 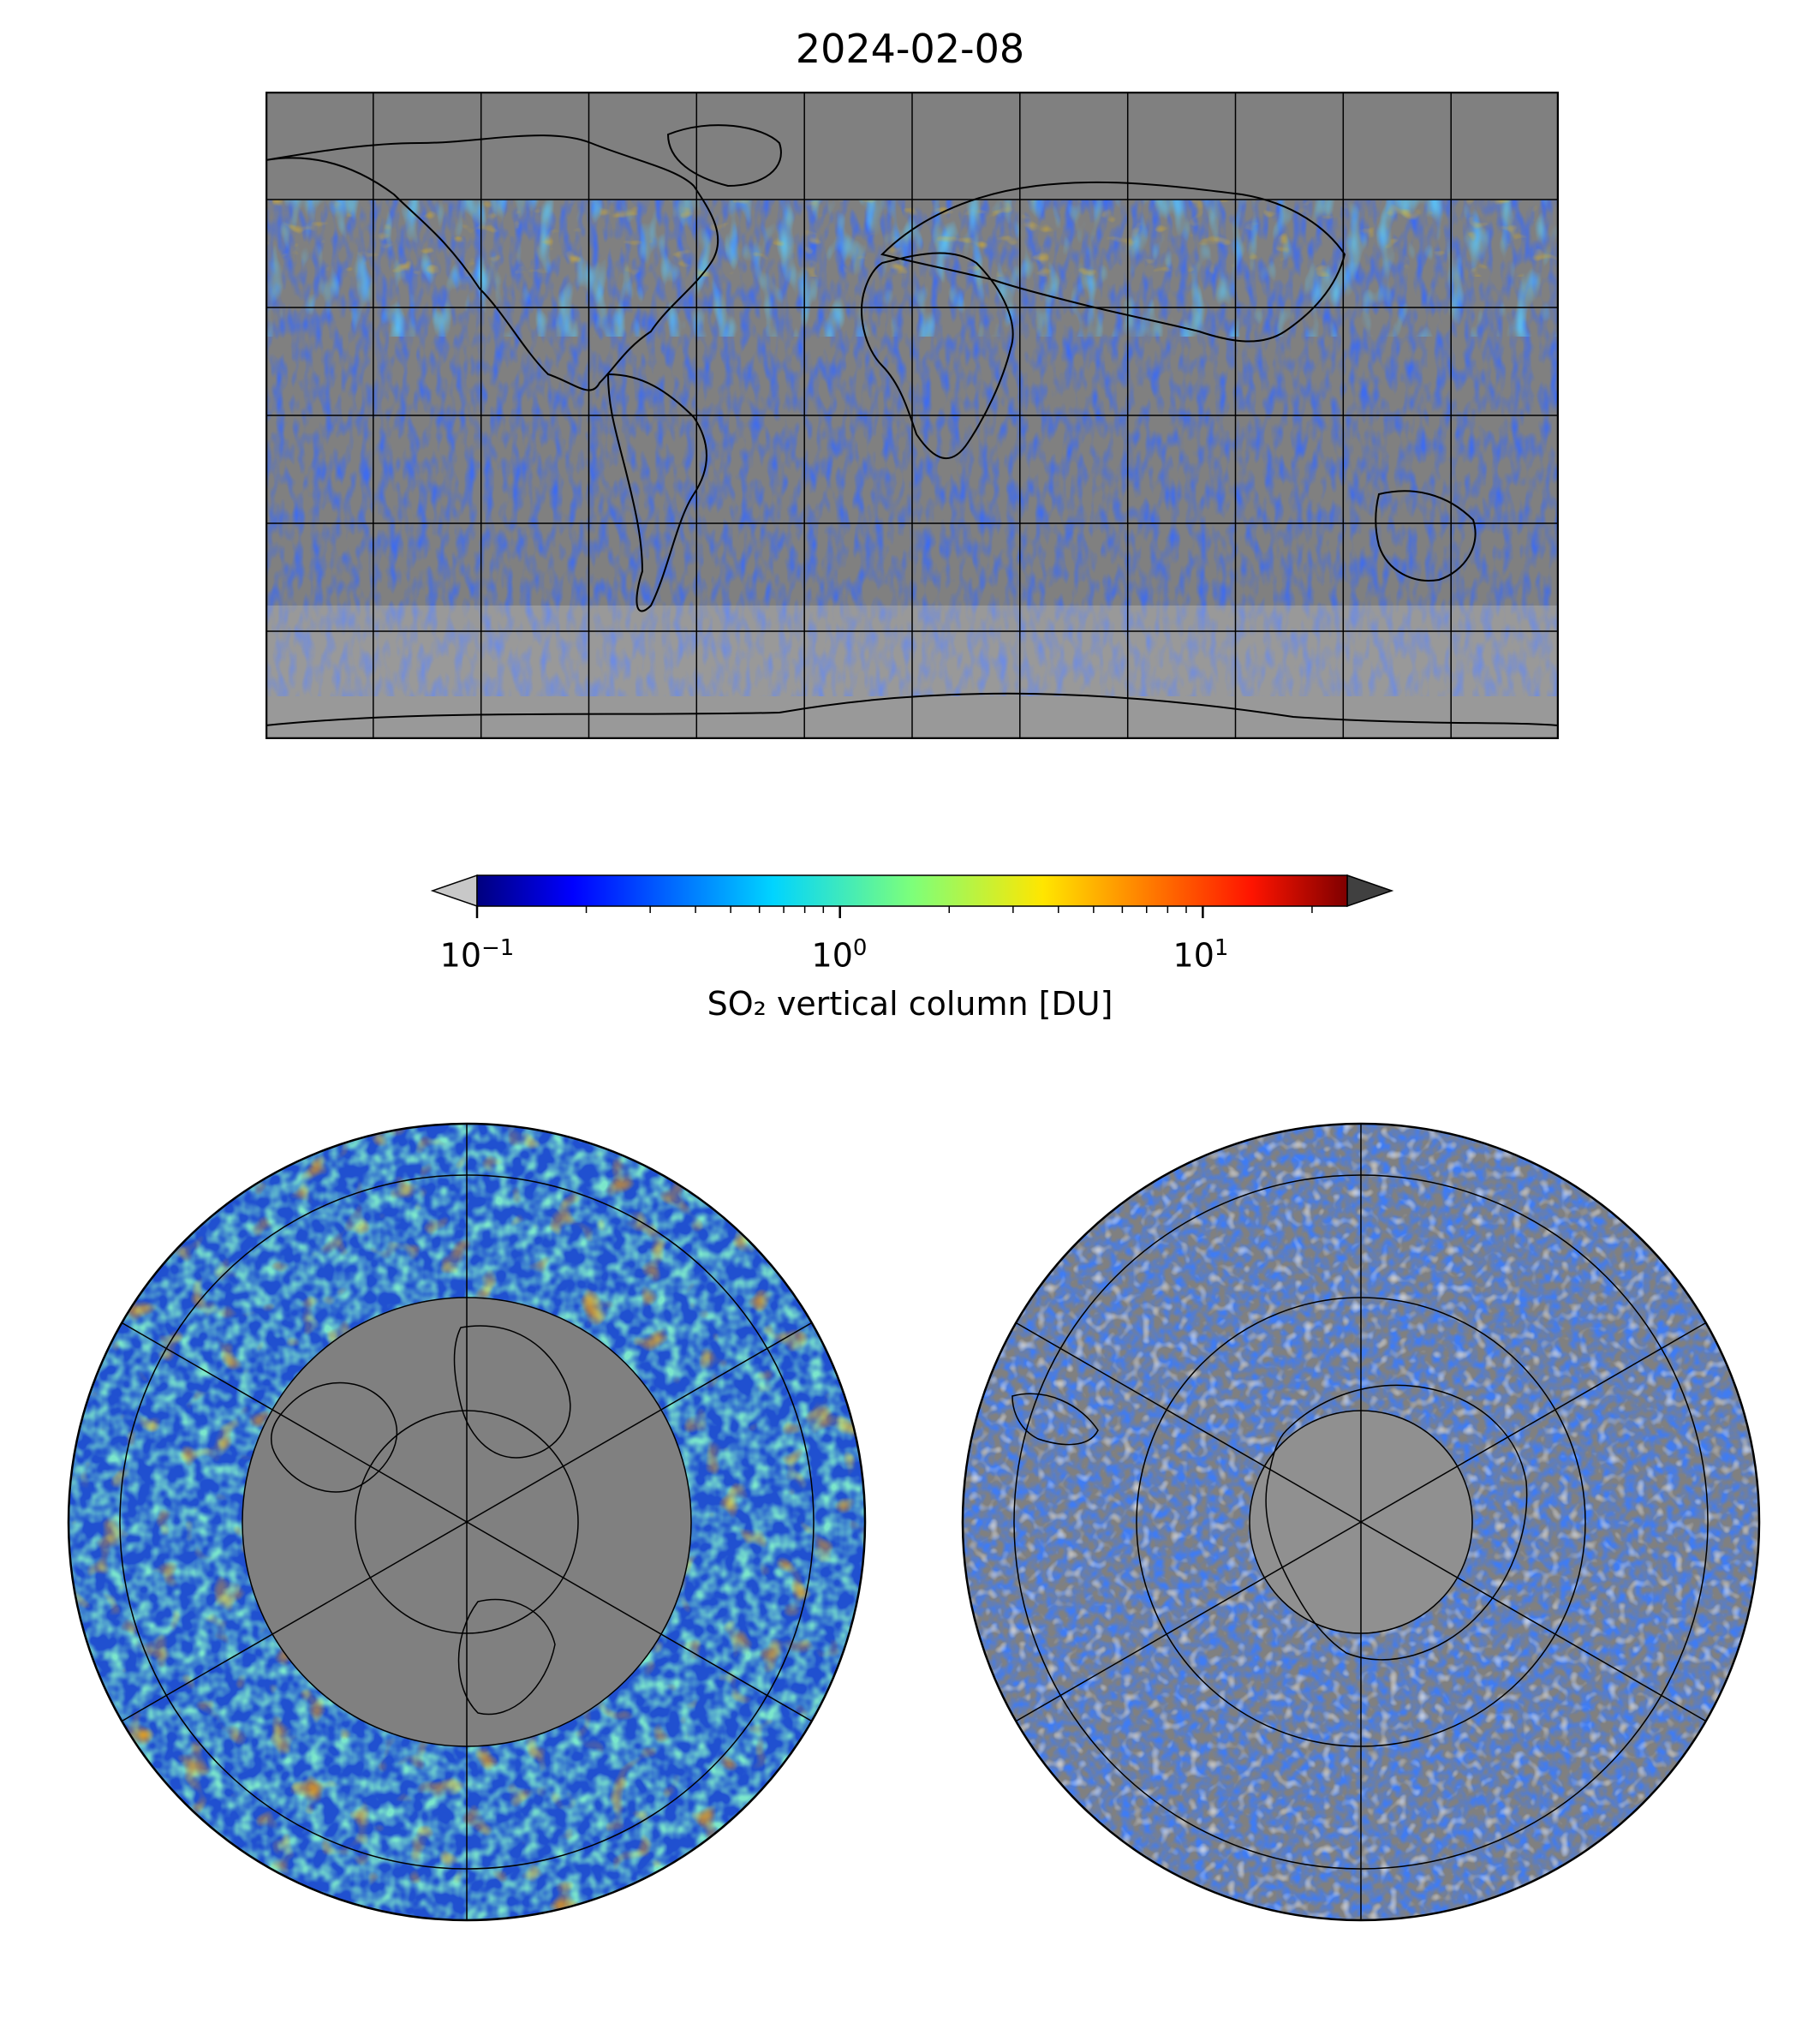 I want to click on colorbar-label: SO₂ vertical column [DU], so click(x=910, y=1004).